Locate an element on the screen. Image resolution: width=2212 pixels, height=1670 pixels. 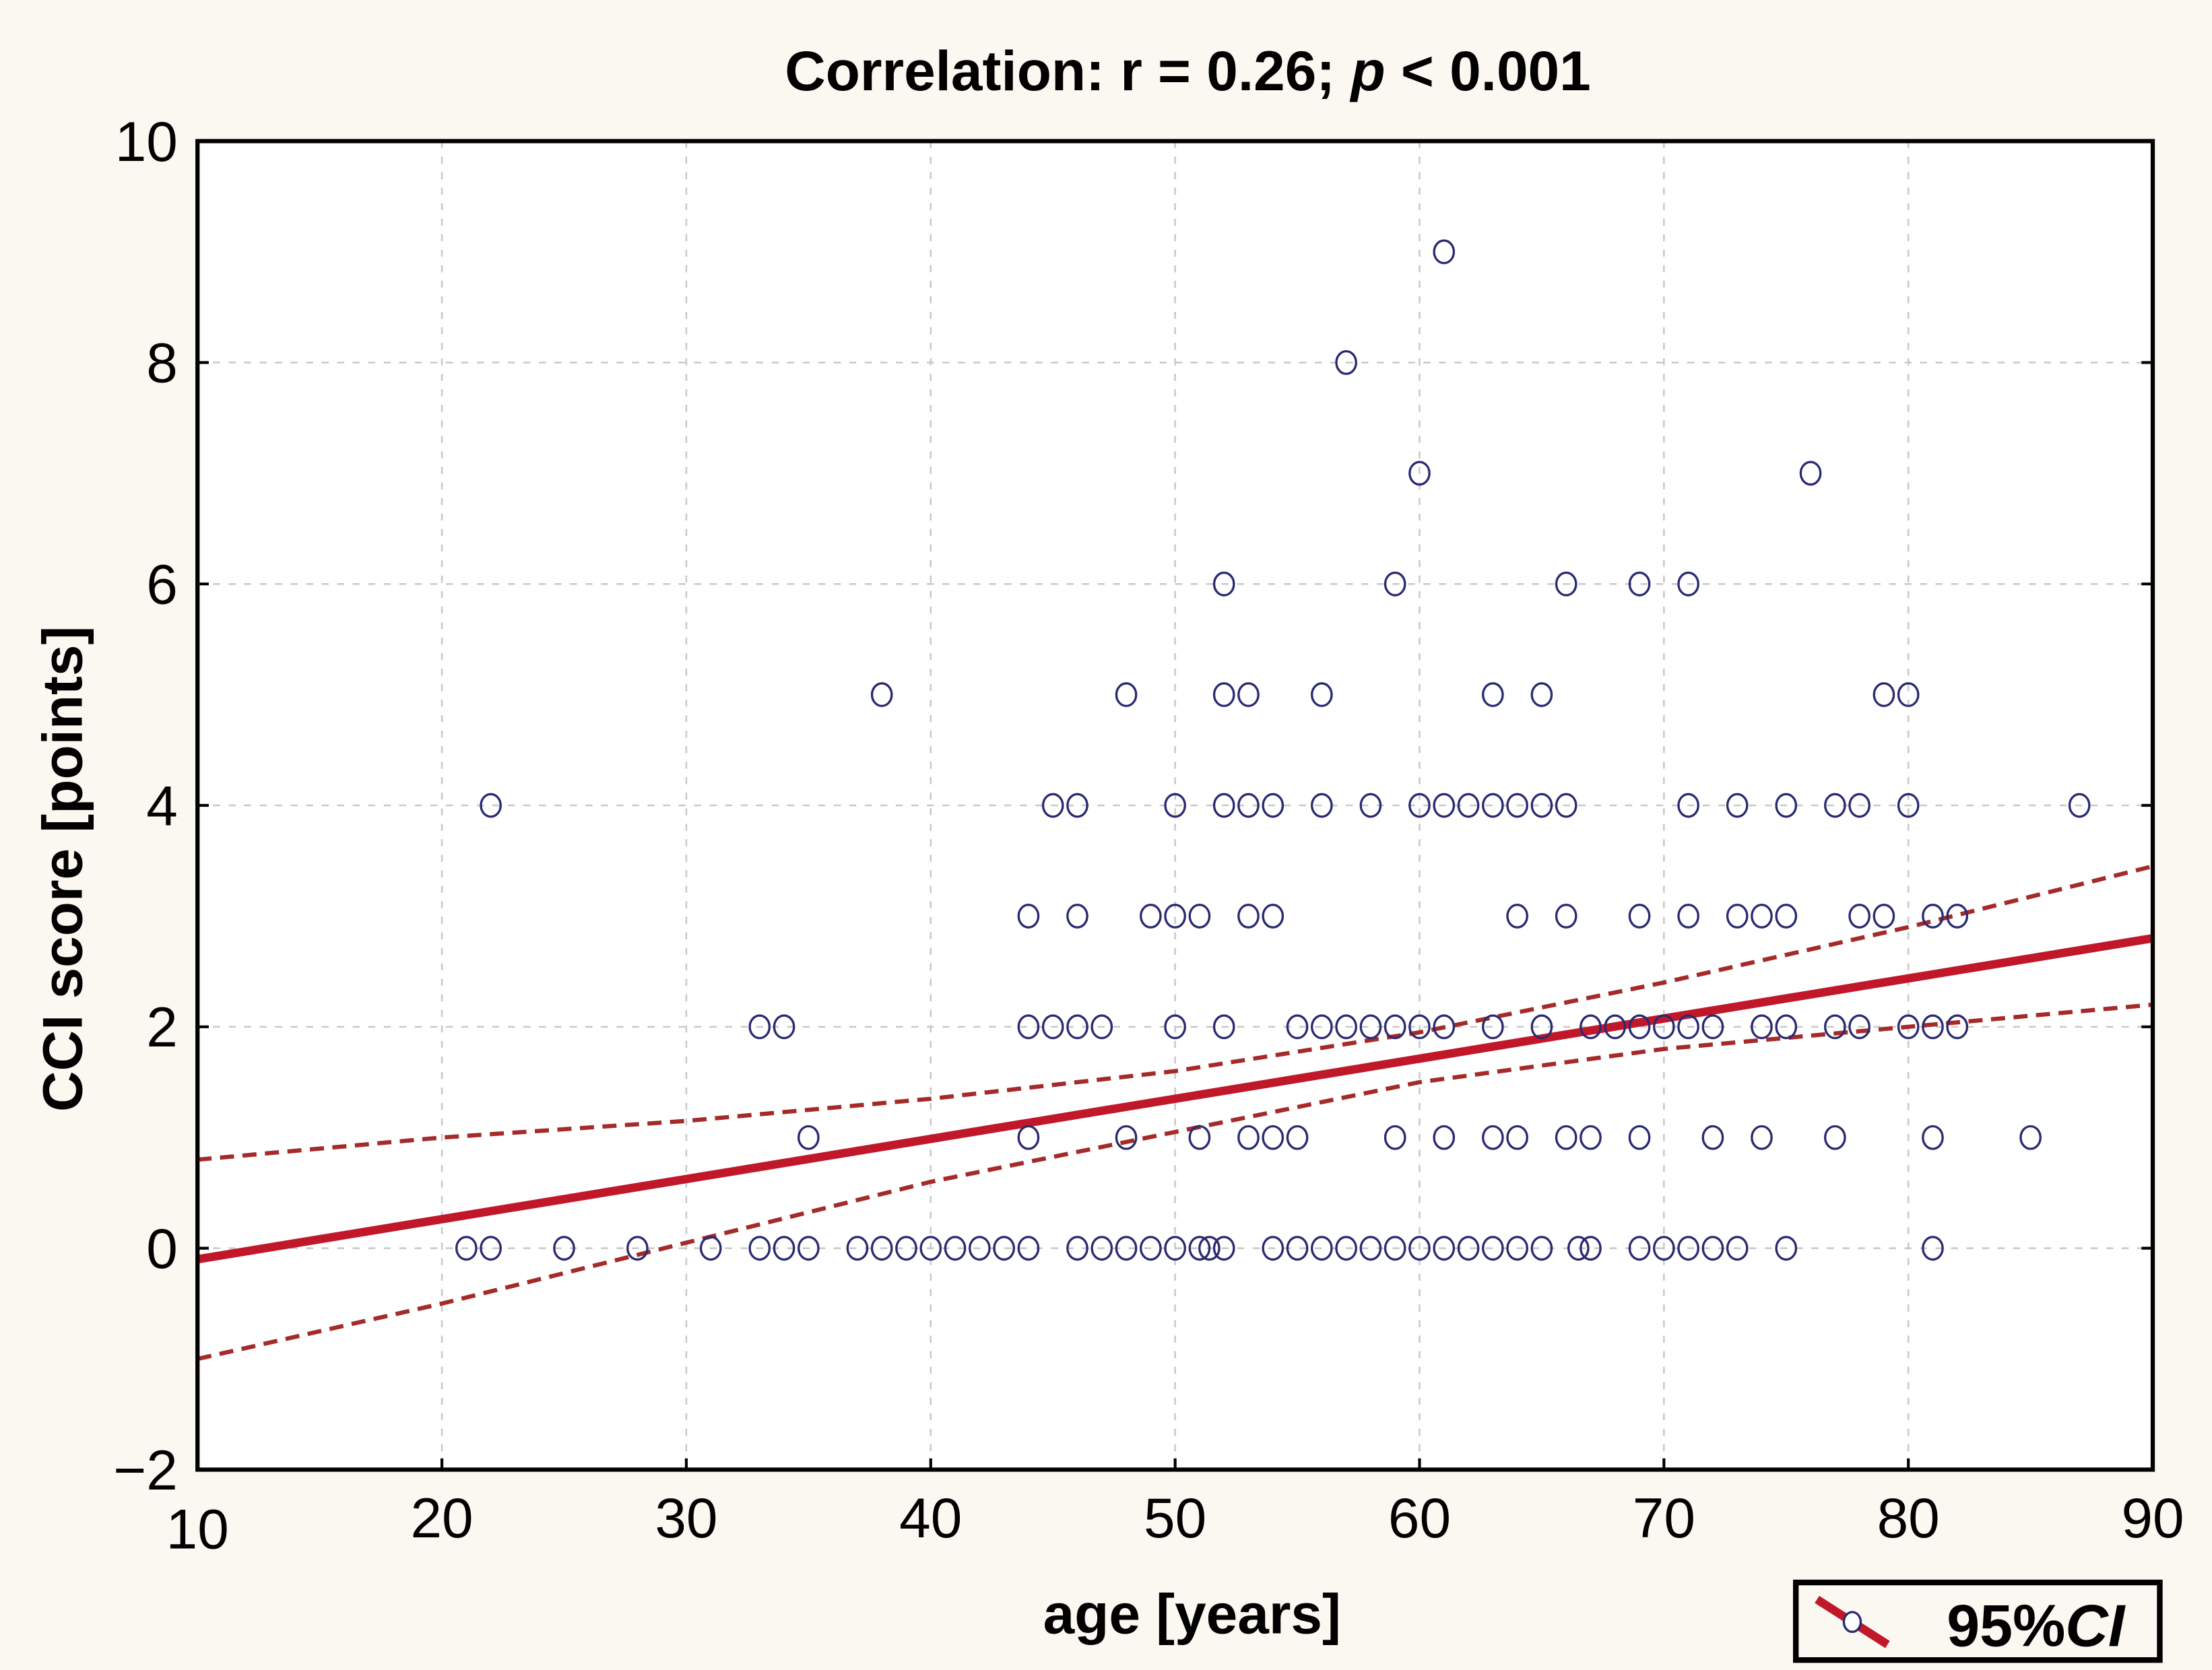
legend: 95%CI is located at coordinates (1977, 1621).